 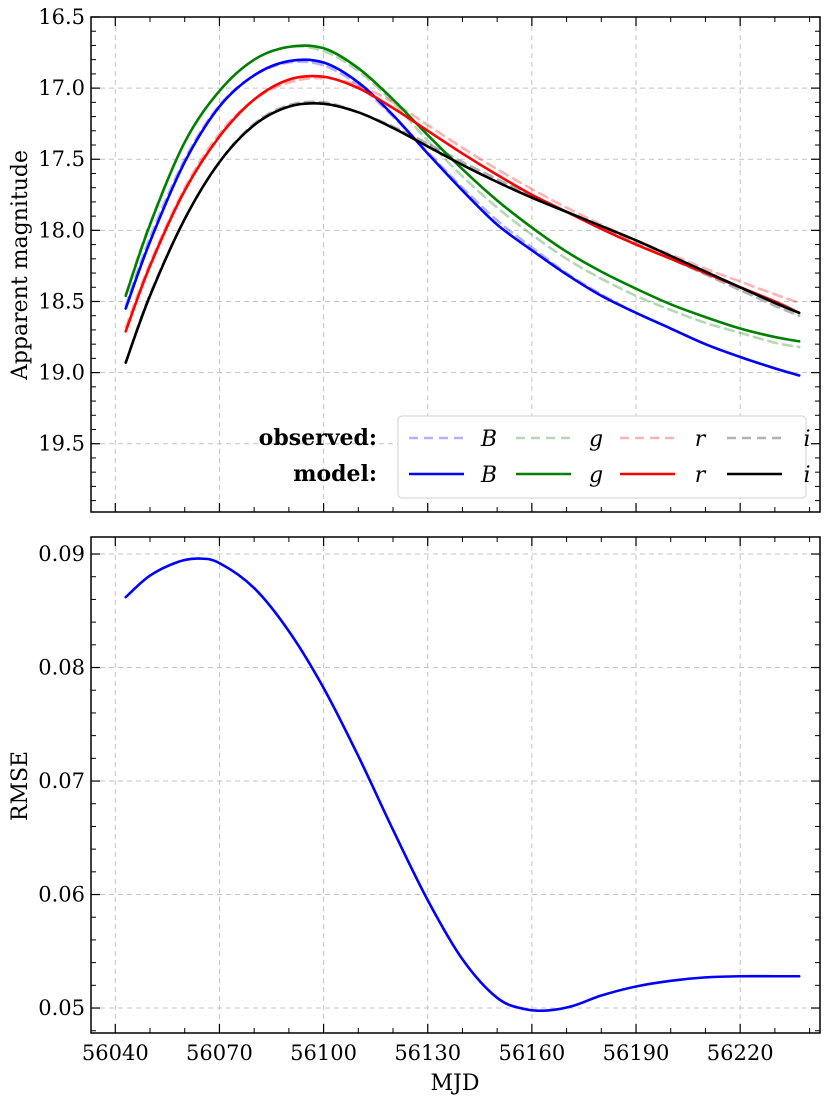 I want to click on magnitude-y-tick-label: 18.5, so click(x=61, y=301).